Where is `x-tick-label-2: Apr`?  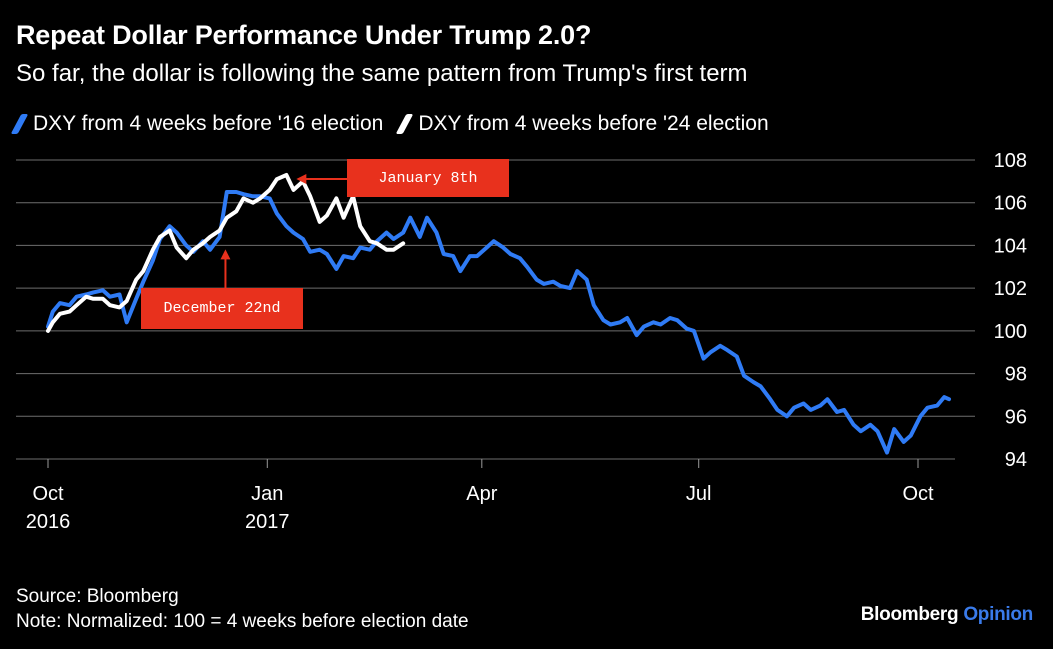
x-tick-label-2: Apr is located at coordinates (481, 494).